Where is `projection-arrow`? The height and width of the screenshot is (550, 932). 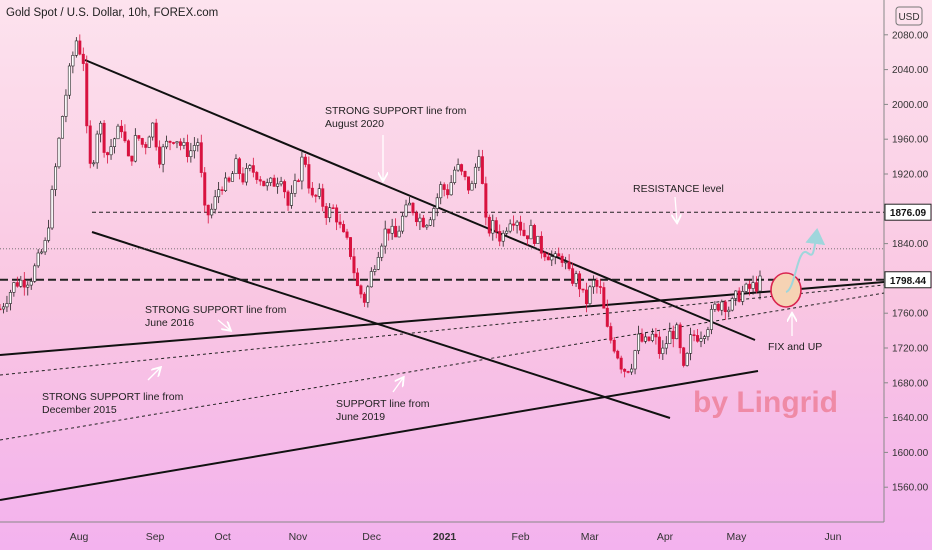
projection-arrow is located at coordinates (805, 260).